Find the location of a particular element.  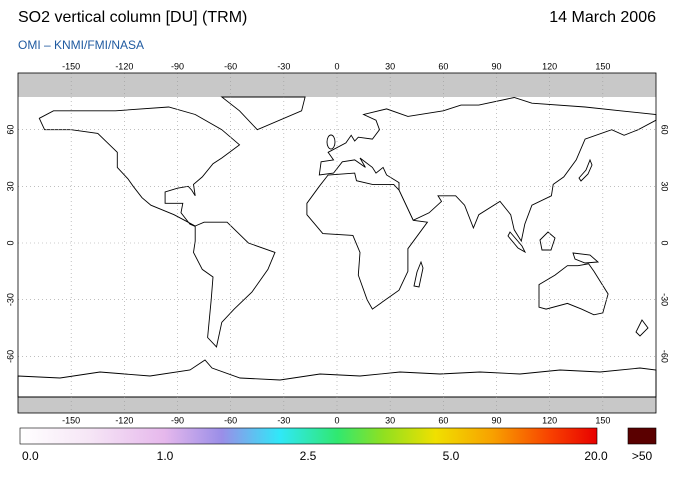

source: OMI – KNMI/FMI/NASA is located at coordinates (81, 45).